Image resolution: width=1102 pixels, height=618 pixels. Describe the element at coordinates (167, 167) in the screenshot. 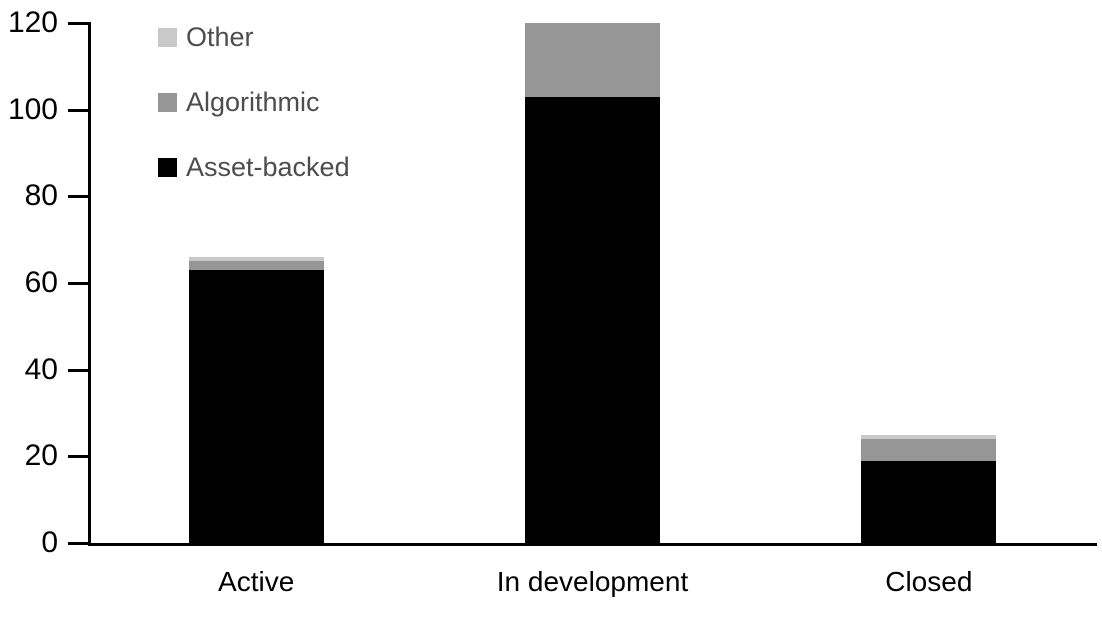

I see `legend-swatch-asset-backed` at that location.